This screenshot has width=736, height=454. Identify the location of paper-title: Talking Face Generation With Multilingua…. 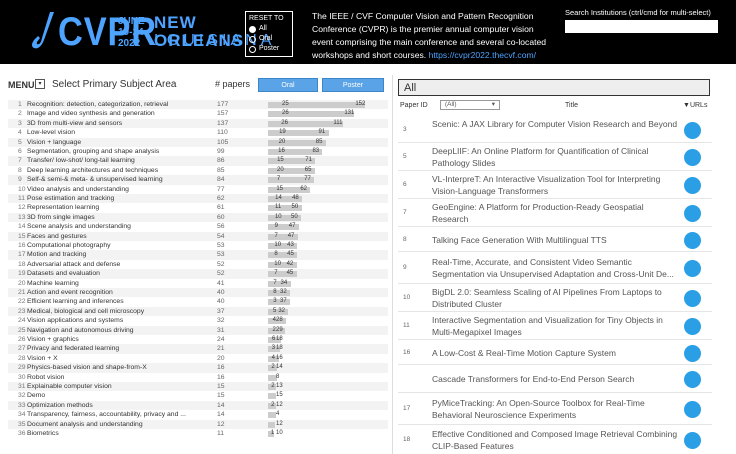
(519, 239).